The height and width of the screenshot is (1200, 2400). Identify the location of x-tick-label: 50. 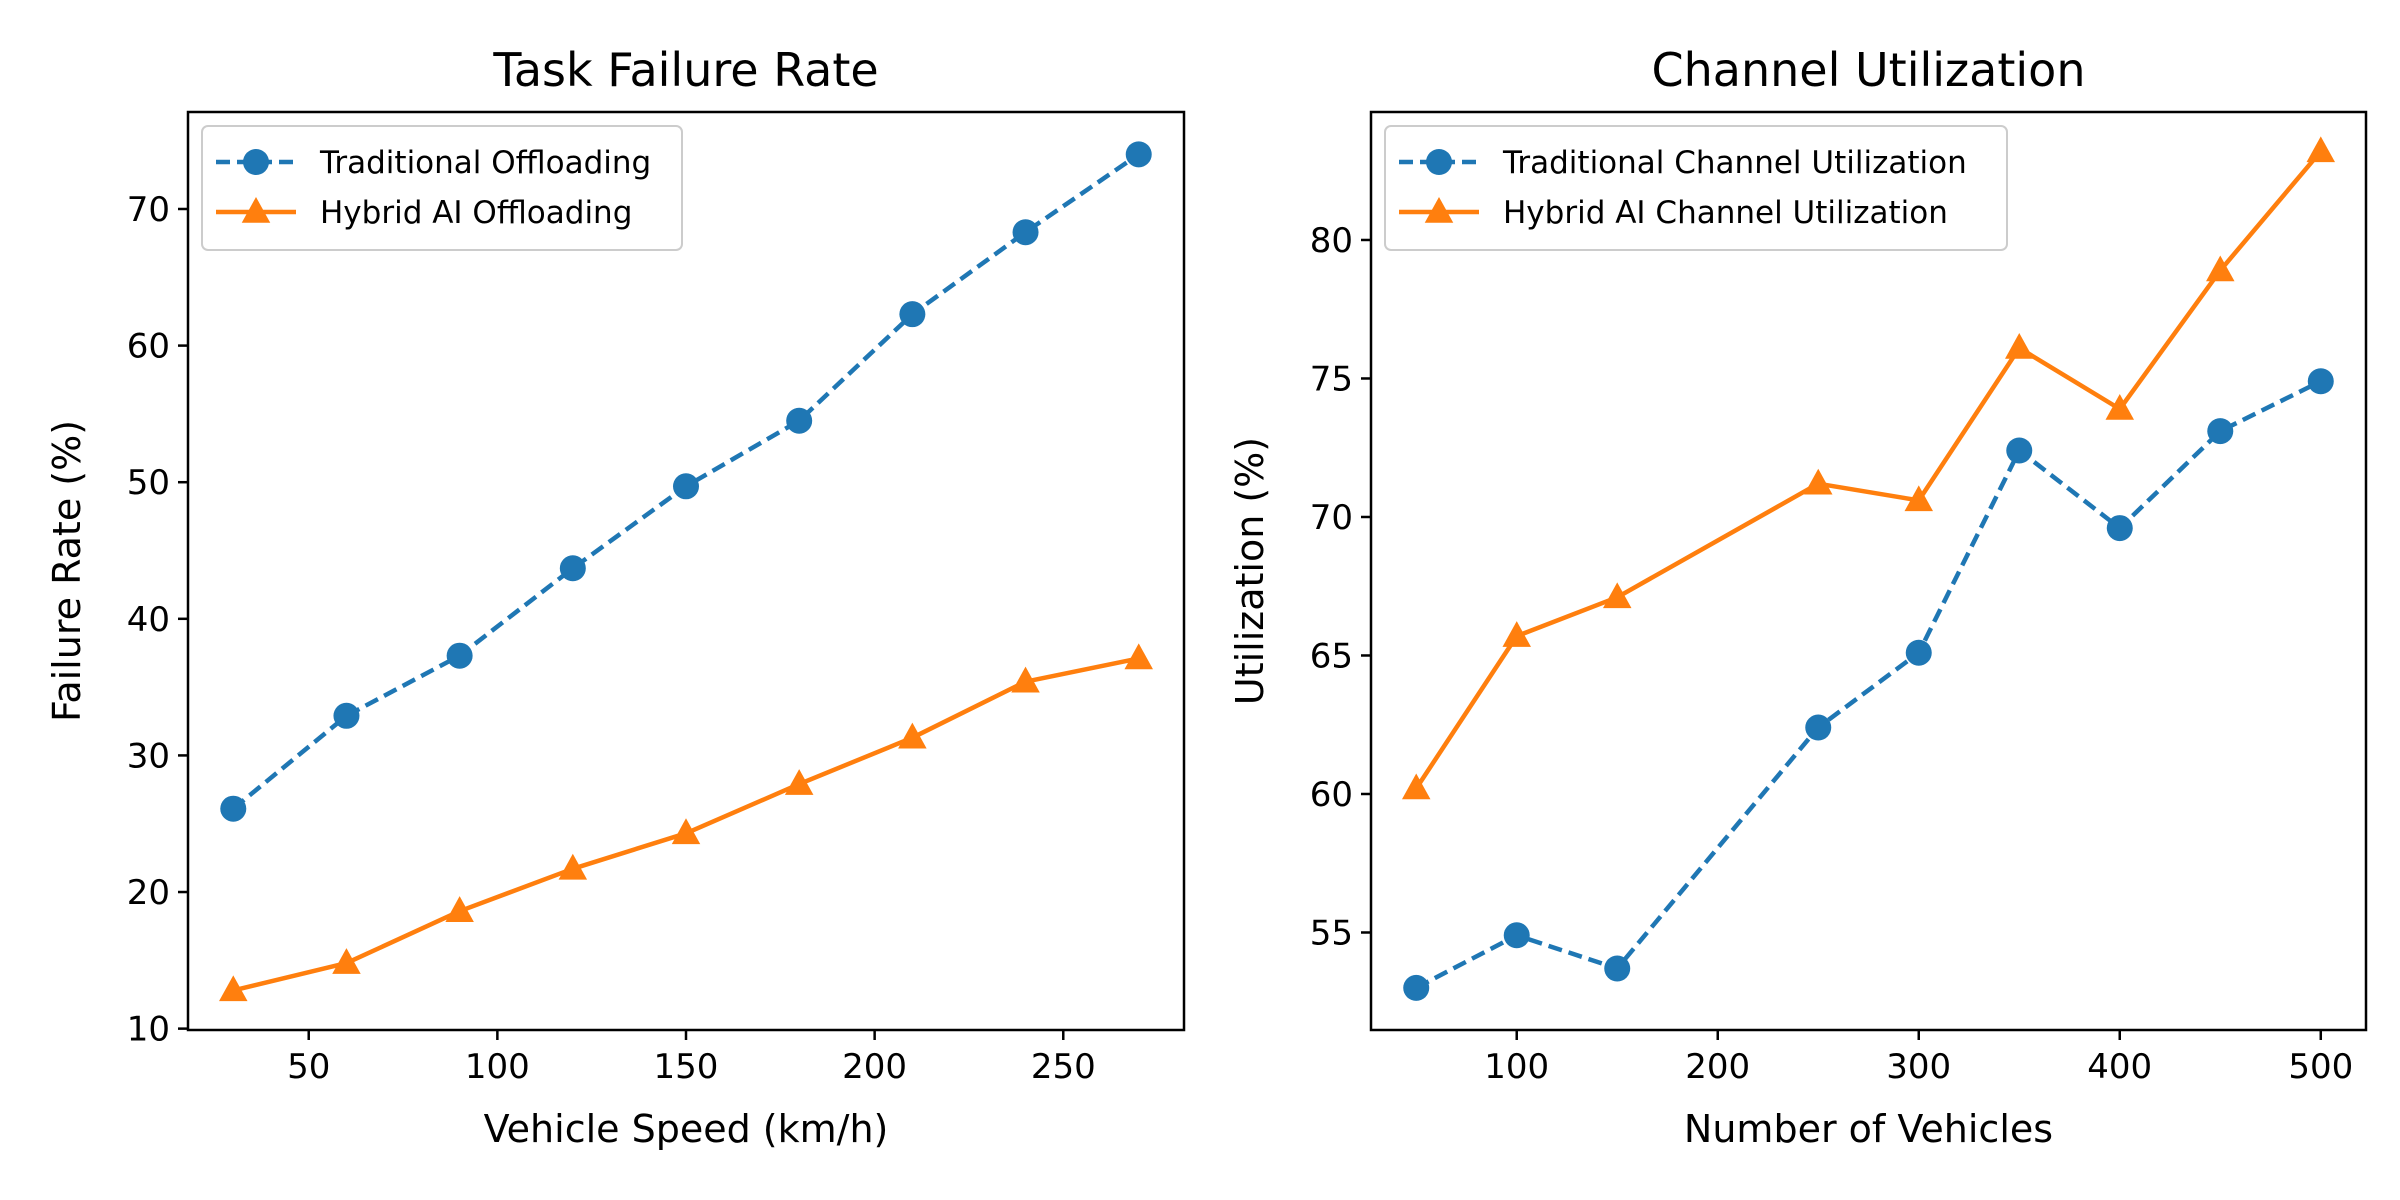
(308, 1067).